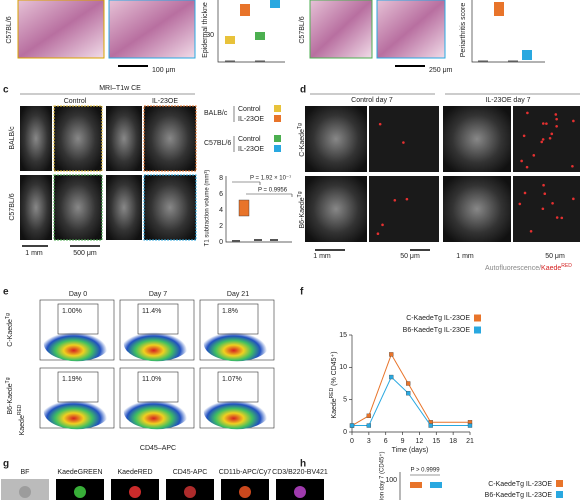  Describe the element at coordinates (270, 178) in the screenshot. I see `p-value: P = 1.92 × 10⁻⁷` at that location.